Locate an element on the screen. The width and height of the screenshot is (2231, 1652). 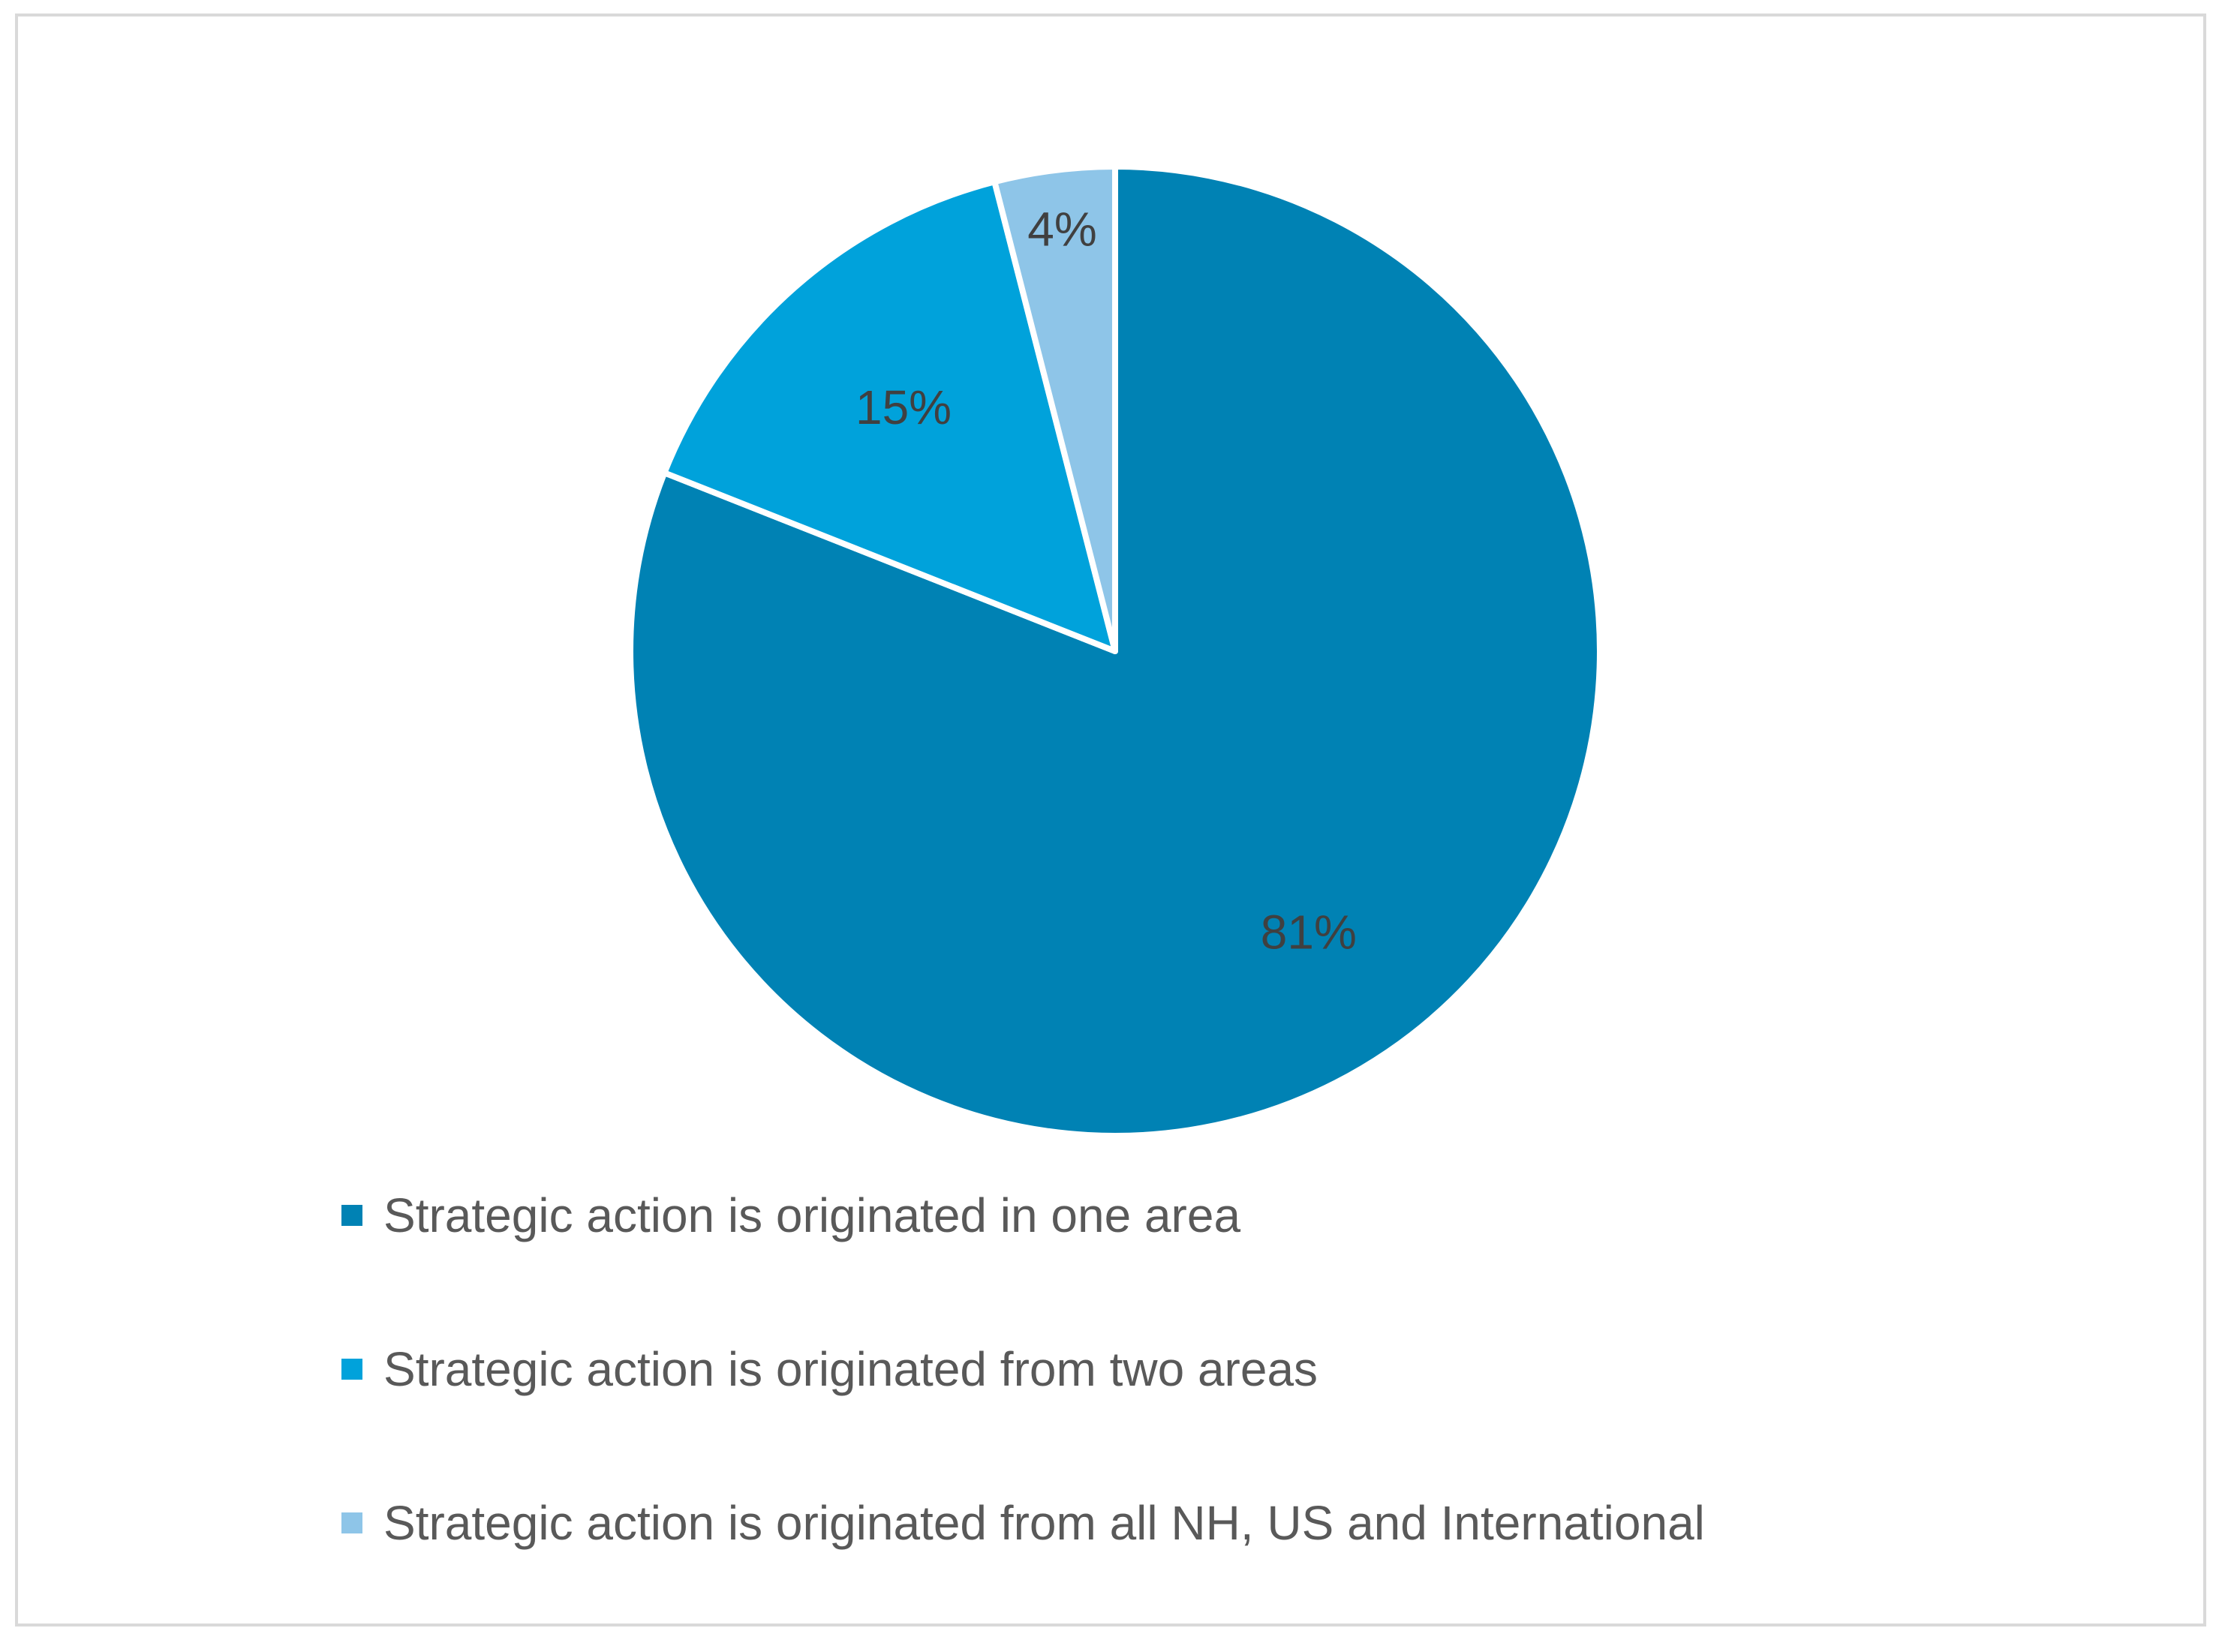
data-label-all-regions: 4% is located at coordinates (1062, 229).